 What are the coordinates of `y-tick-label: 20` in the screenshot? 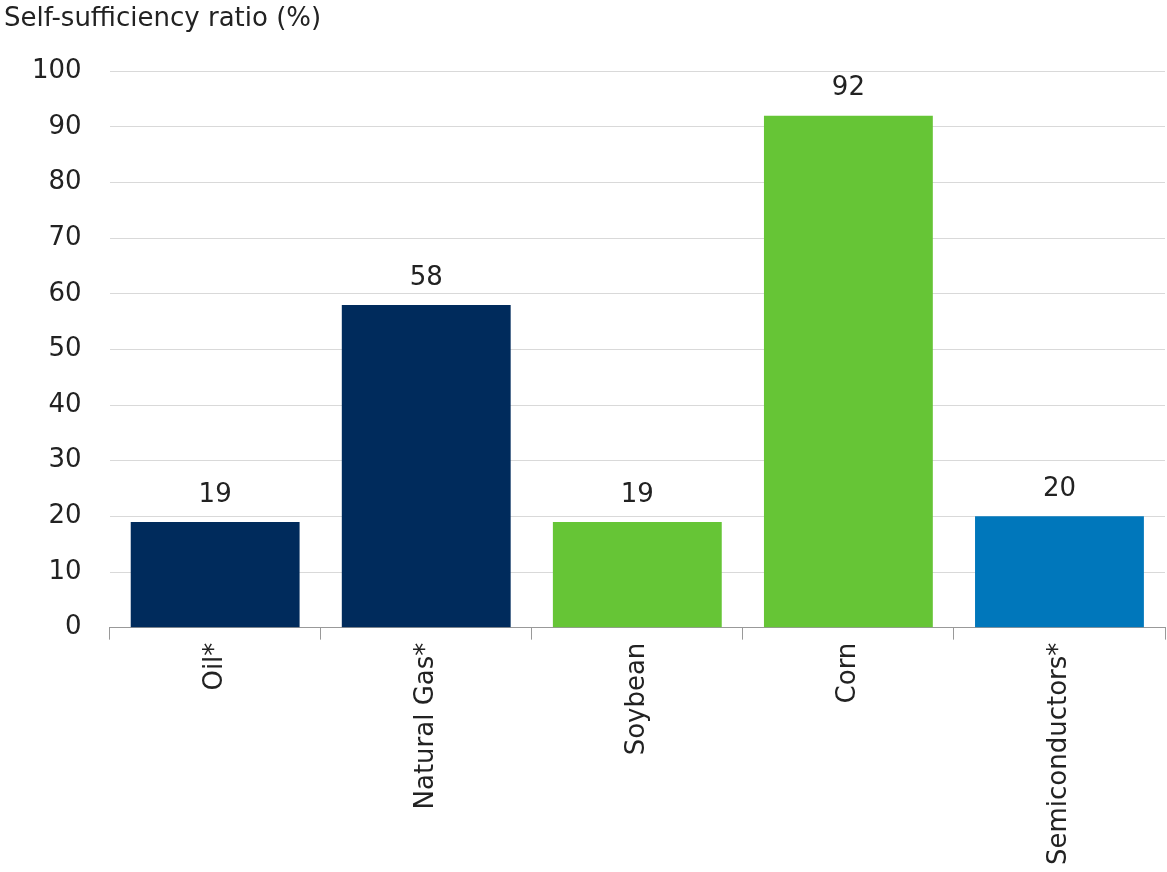 It's located at (65, 514).